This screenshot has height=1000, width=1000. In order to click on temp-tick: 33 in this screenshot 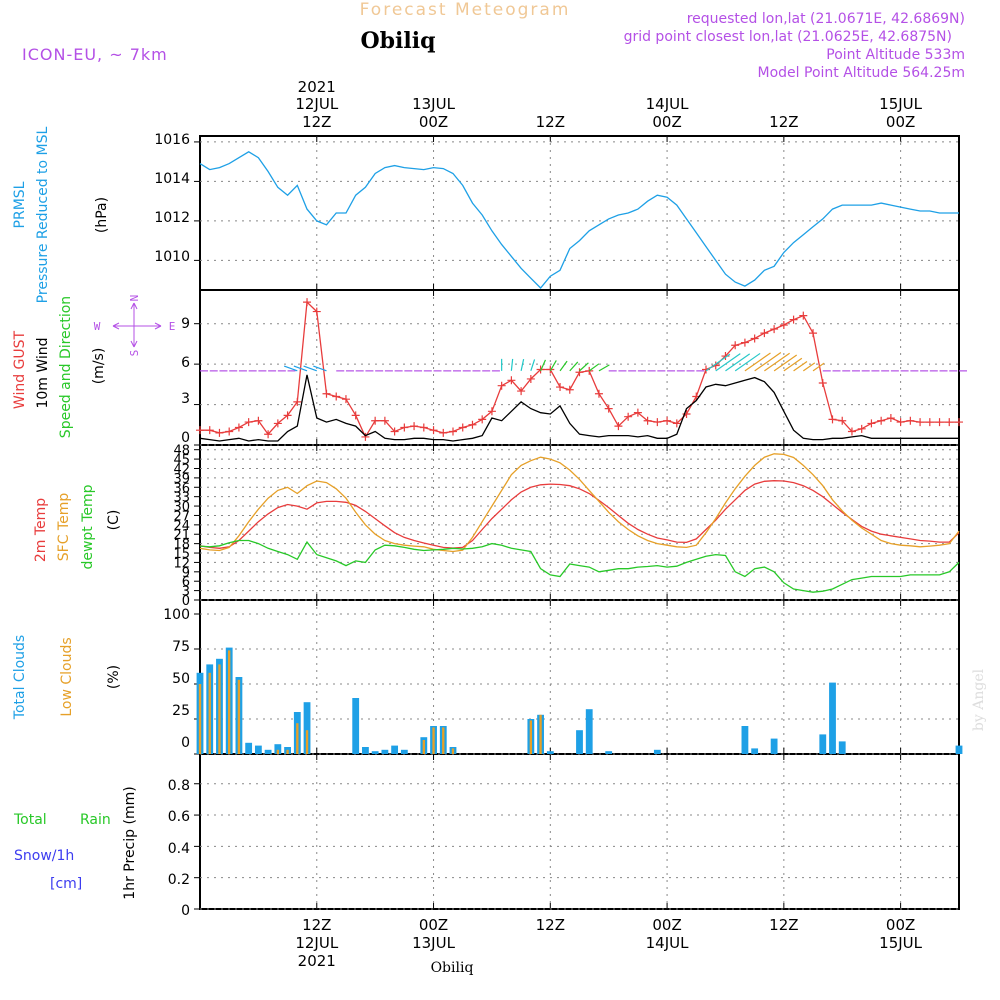, I will do `click(181, 498)`.